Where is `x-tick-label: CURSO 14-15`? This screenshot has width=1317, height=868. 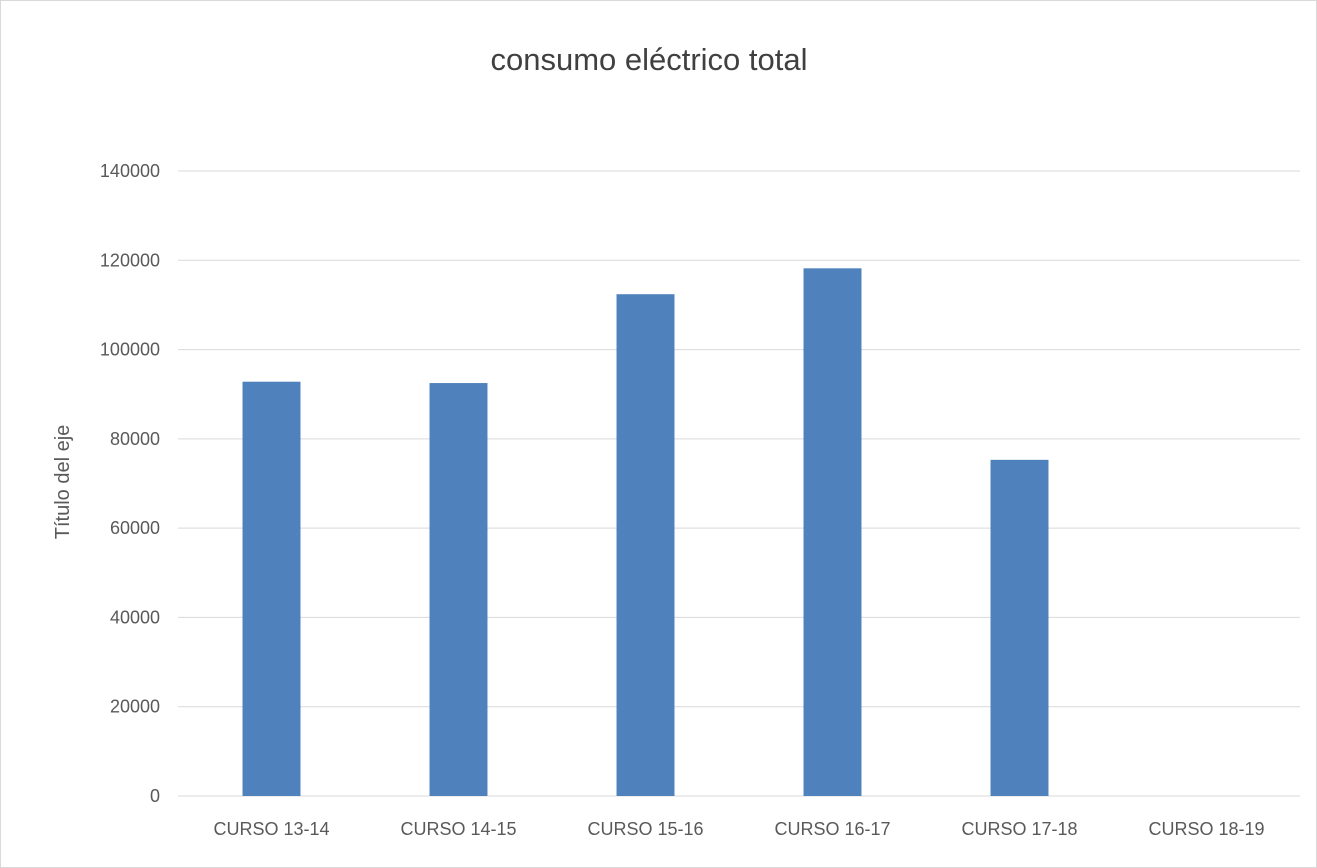
x-tick-label: CURSO 14-15 is located at coordinates (458, 829).